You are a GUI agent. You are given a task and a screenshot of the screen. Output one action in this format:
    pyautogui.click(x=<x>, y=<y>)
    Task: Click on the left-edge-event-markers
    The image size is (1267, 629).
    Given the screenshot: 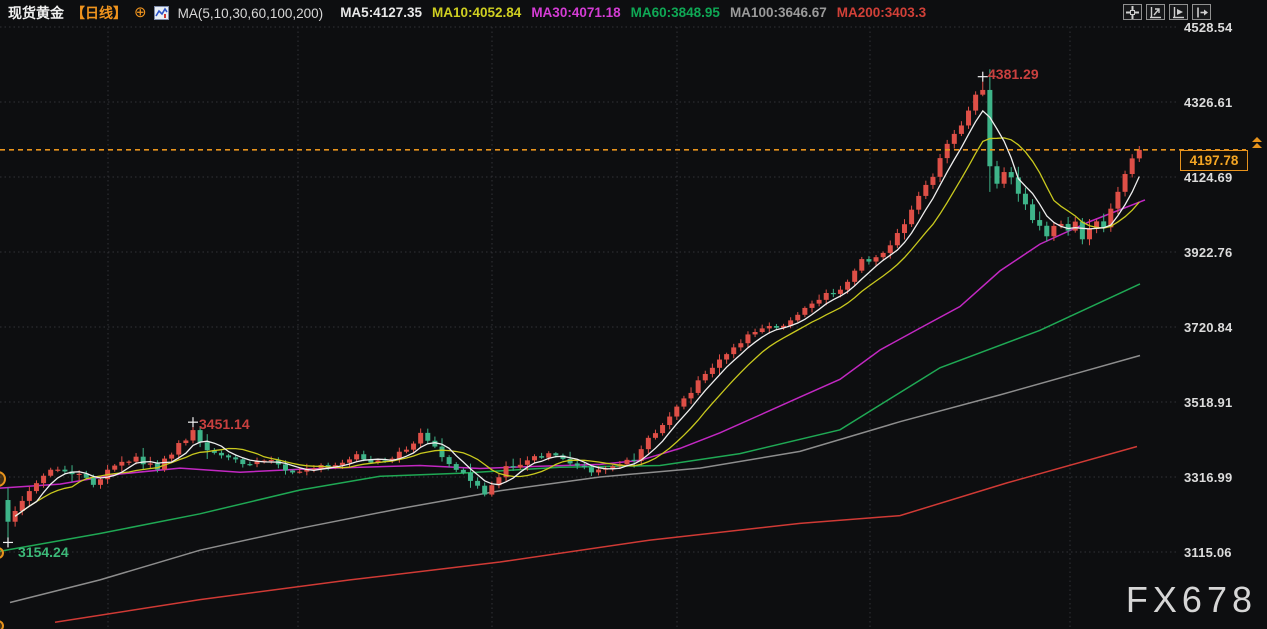 What is the action you would take?
    pyautogui.click(x=3, y=550)
    